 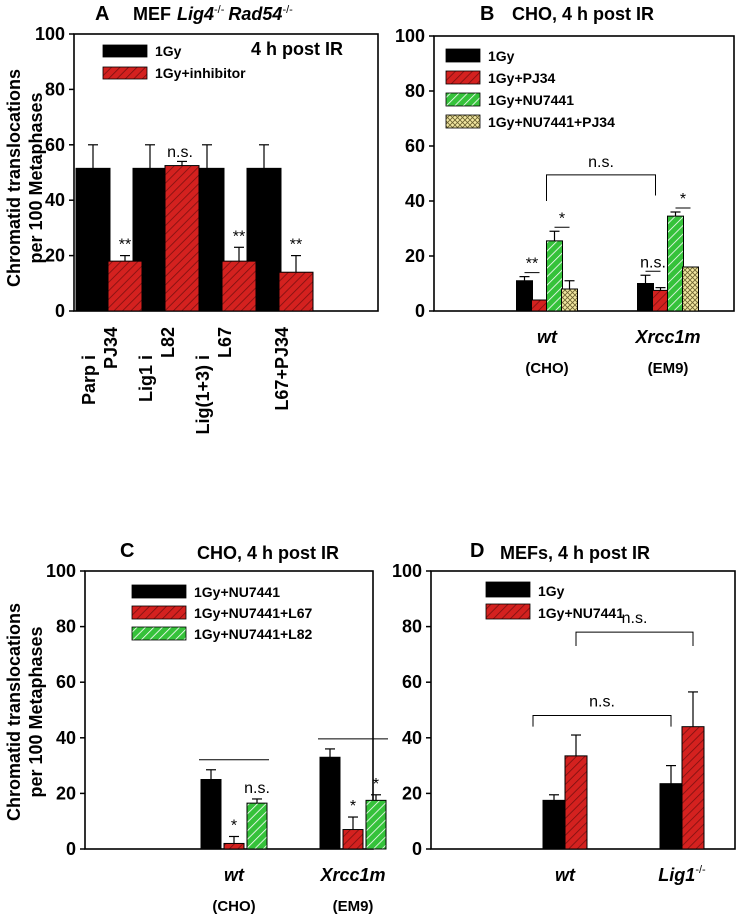 What do you see at coordinates (487, 14) in the screenshot?
I see `panel-label: B` at bounding box center [487, 14].